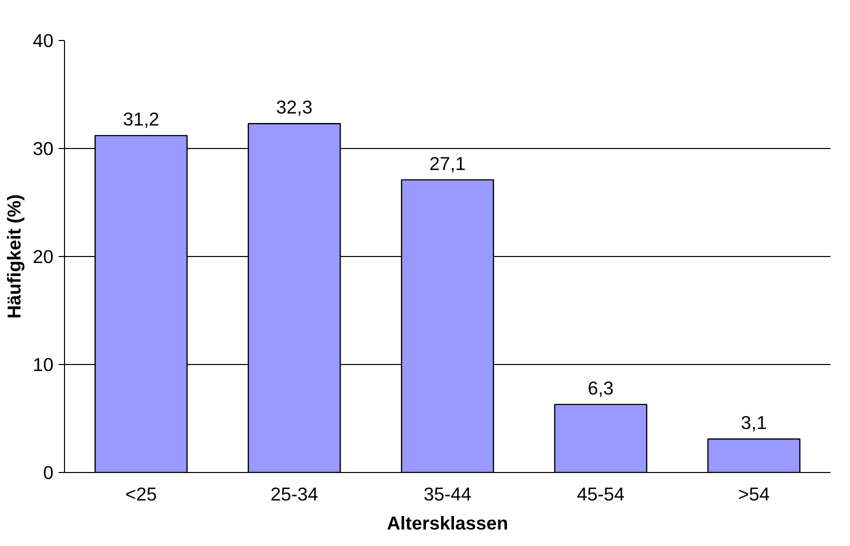  Describe the element at coordinates (141, 494) in the screenshot. I see `x-tick-label: <25` at that location.